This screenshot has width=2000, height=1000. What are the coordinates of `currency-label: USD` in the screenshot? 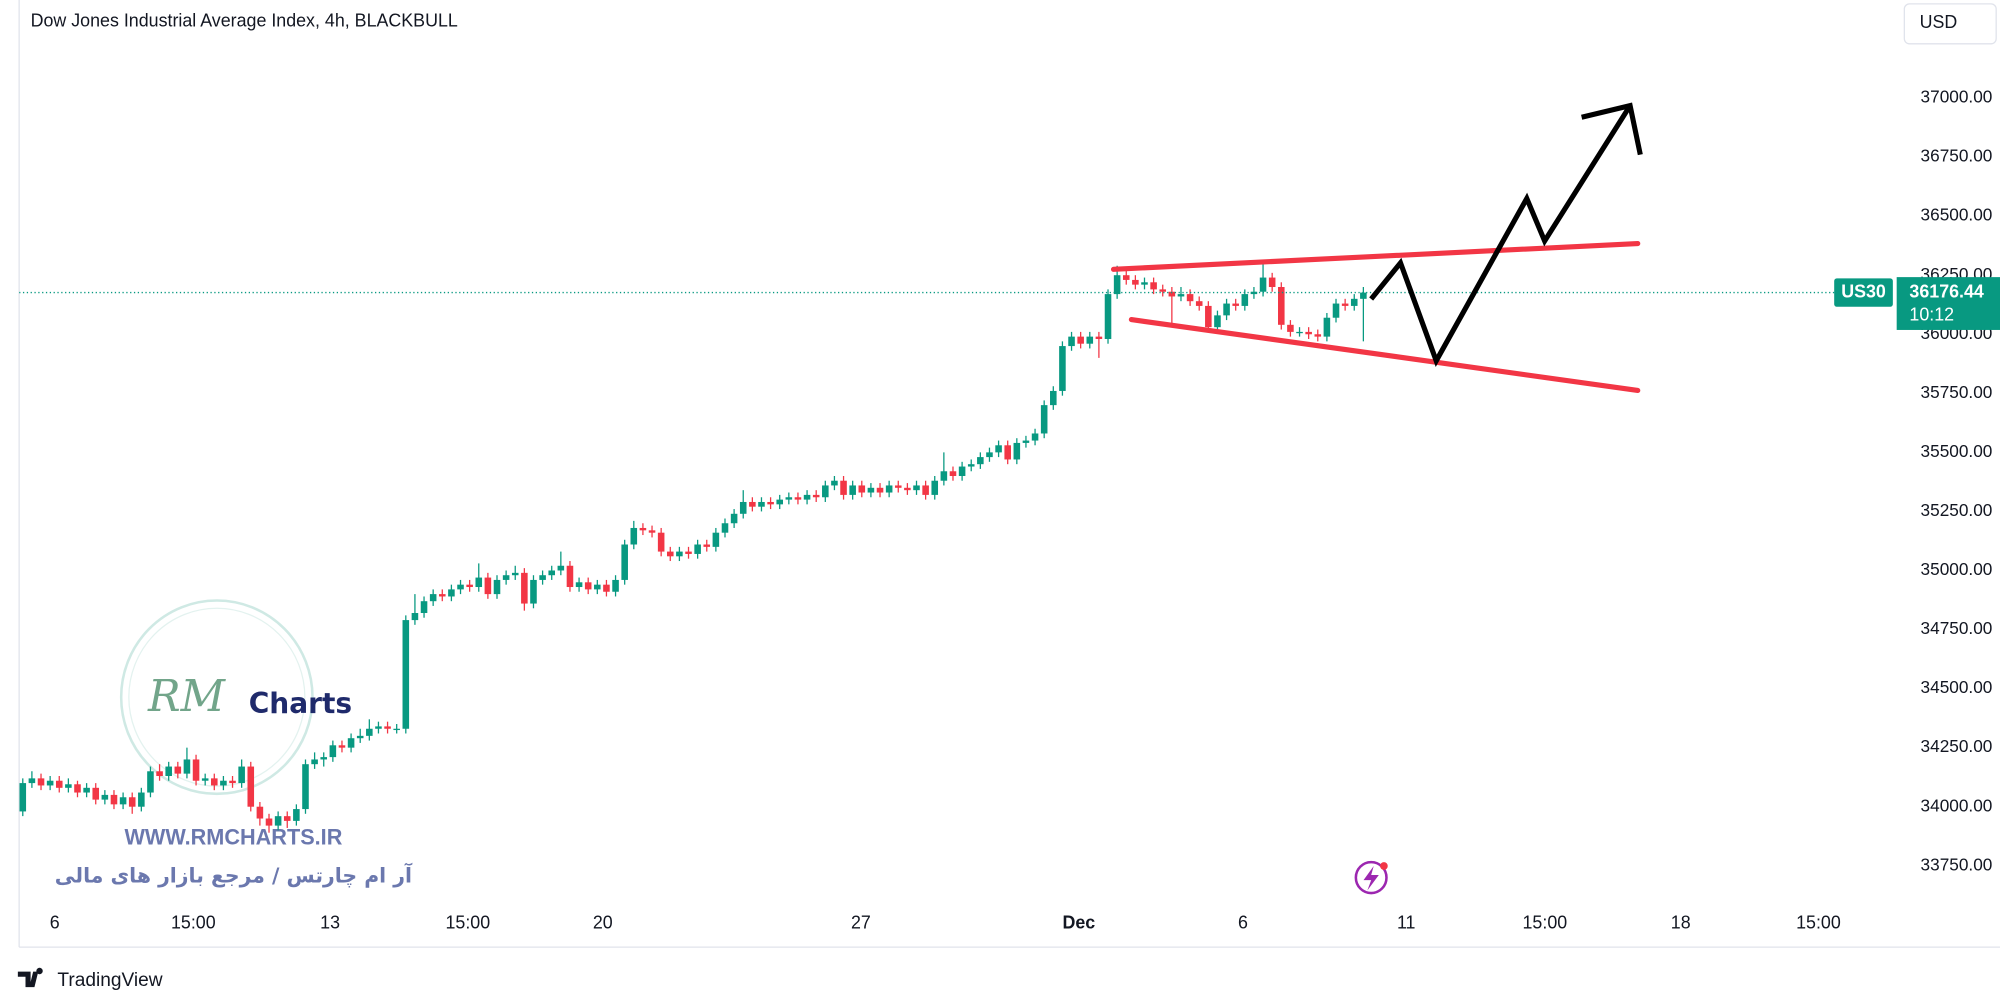 It's located at (1939, 22).